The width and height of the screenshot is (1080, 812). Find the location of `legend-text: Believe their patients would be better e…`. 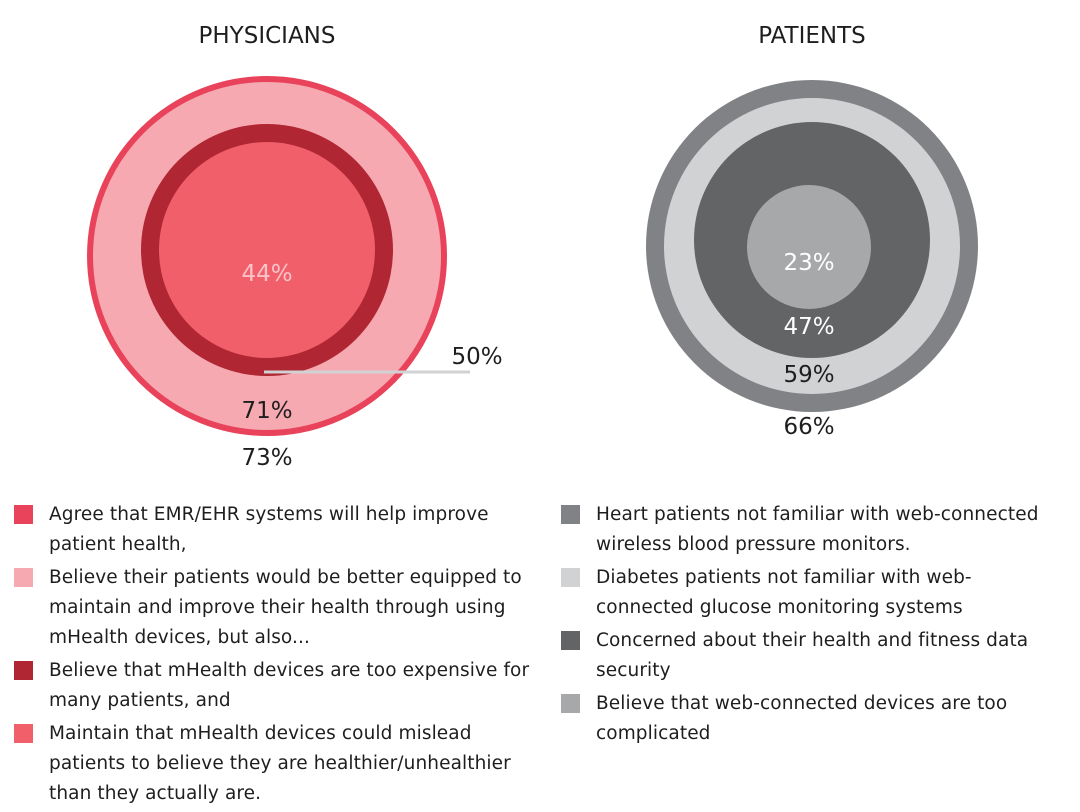

legend-text: Believe their patients would be better e… is located at coordinates (285, 607).